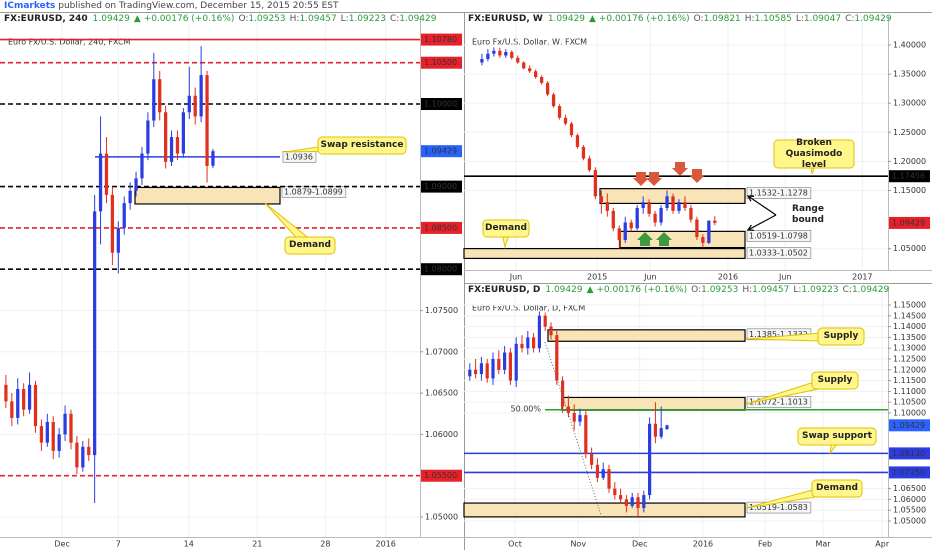  Describe the element at coordinates (909, 348) in the screenshot. I see `y-tick-label: 1.13000` at that location.